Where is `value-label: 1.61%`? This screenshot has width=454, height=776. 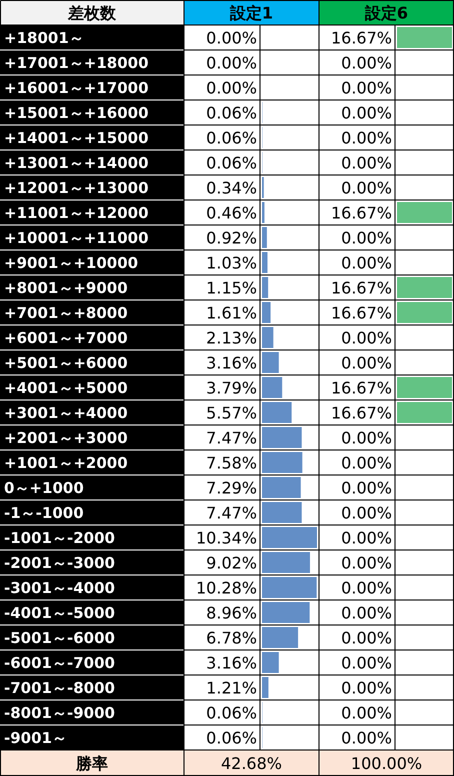 value-label: 1.61% is located at coordinates (231, 313).